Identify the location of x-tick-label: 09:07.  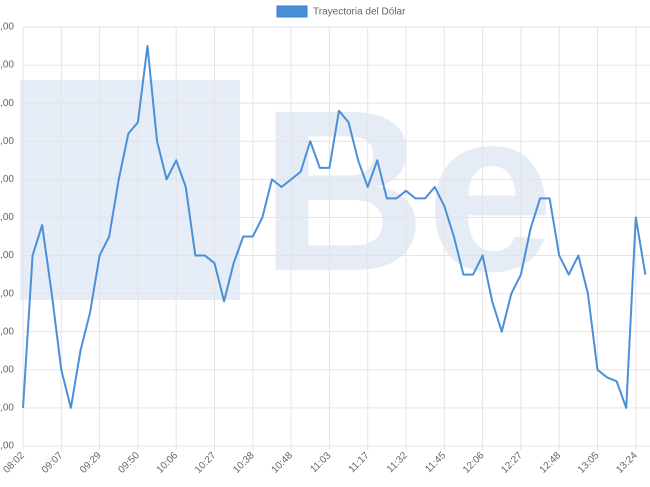
(53, 463).